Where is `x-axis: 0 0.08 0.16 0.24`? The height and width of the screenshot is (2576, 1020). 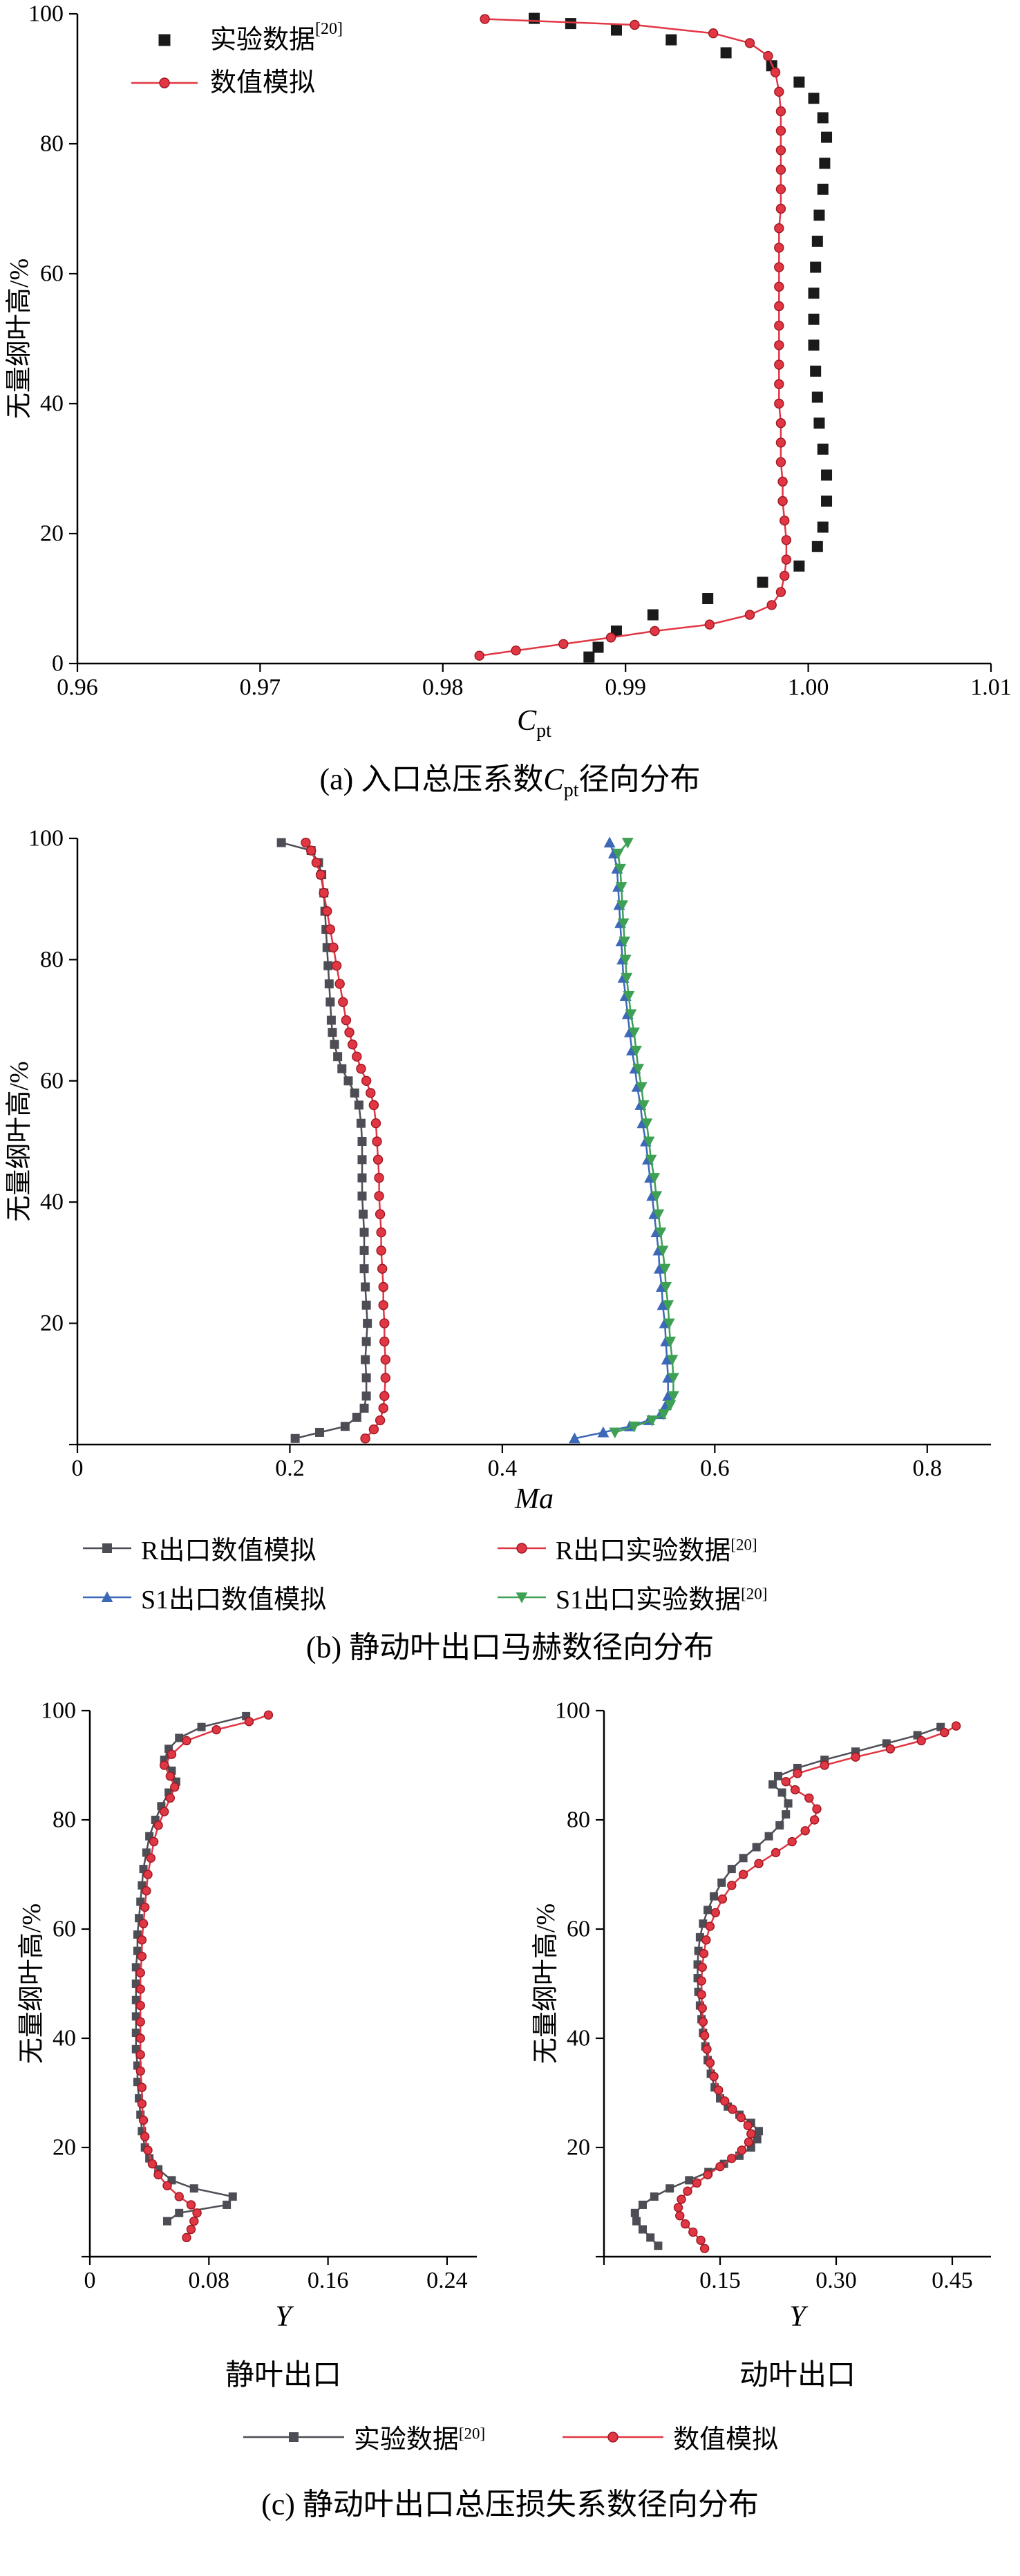
x-axis: 0 0.08 0.16 0.24 is located at coordinates (276, 2275).